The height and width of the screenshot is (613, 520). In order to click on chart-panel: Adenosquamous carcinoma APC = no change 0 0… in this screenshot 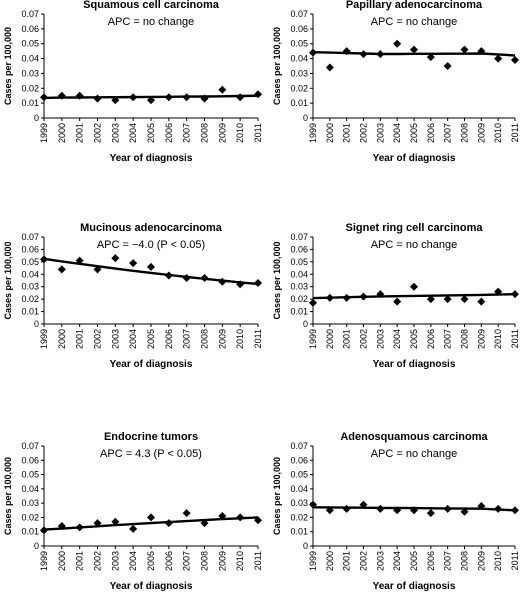, I will do `click(396, 511)`.